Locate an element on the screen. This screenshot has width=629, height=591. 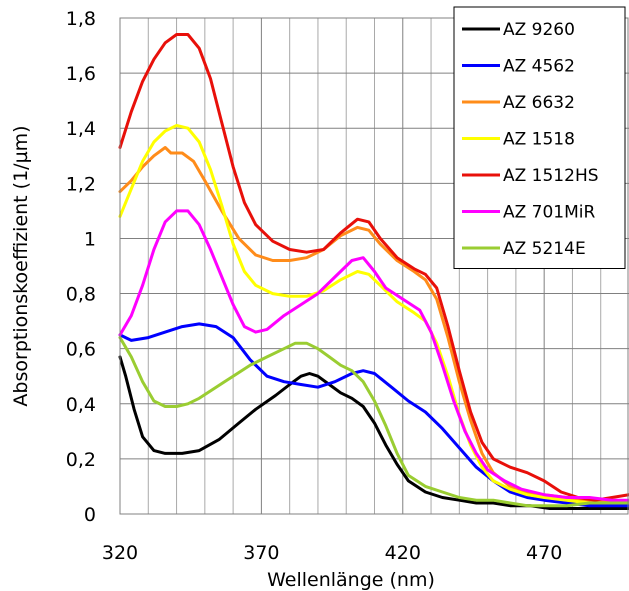
legend-label: AZ 1518 is located at coordinates (539, 140).